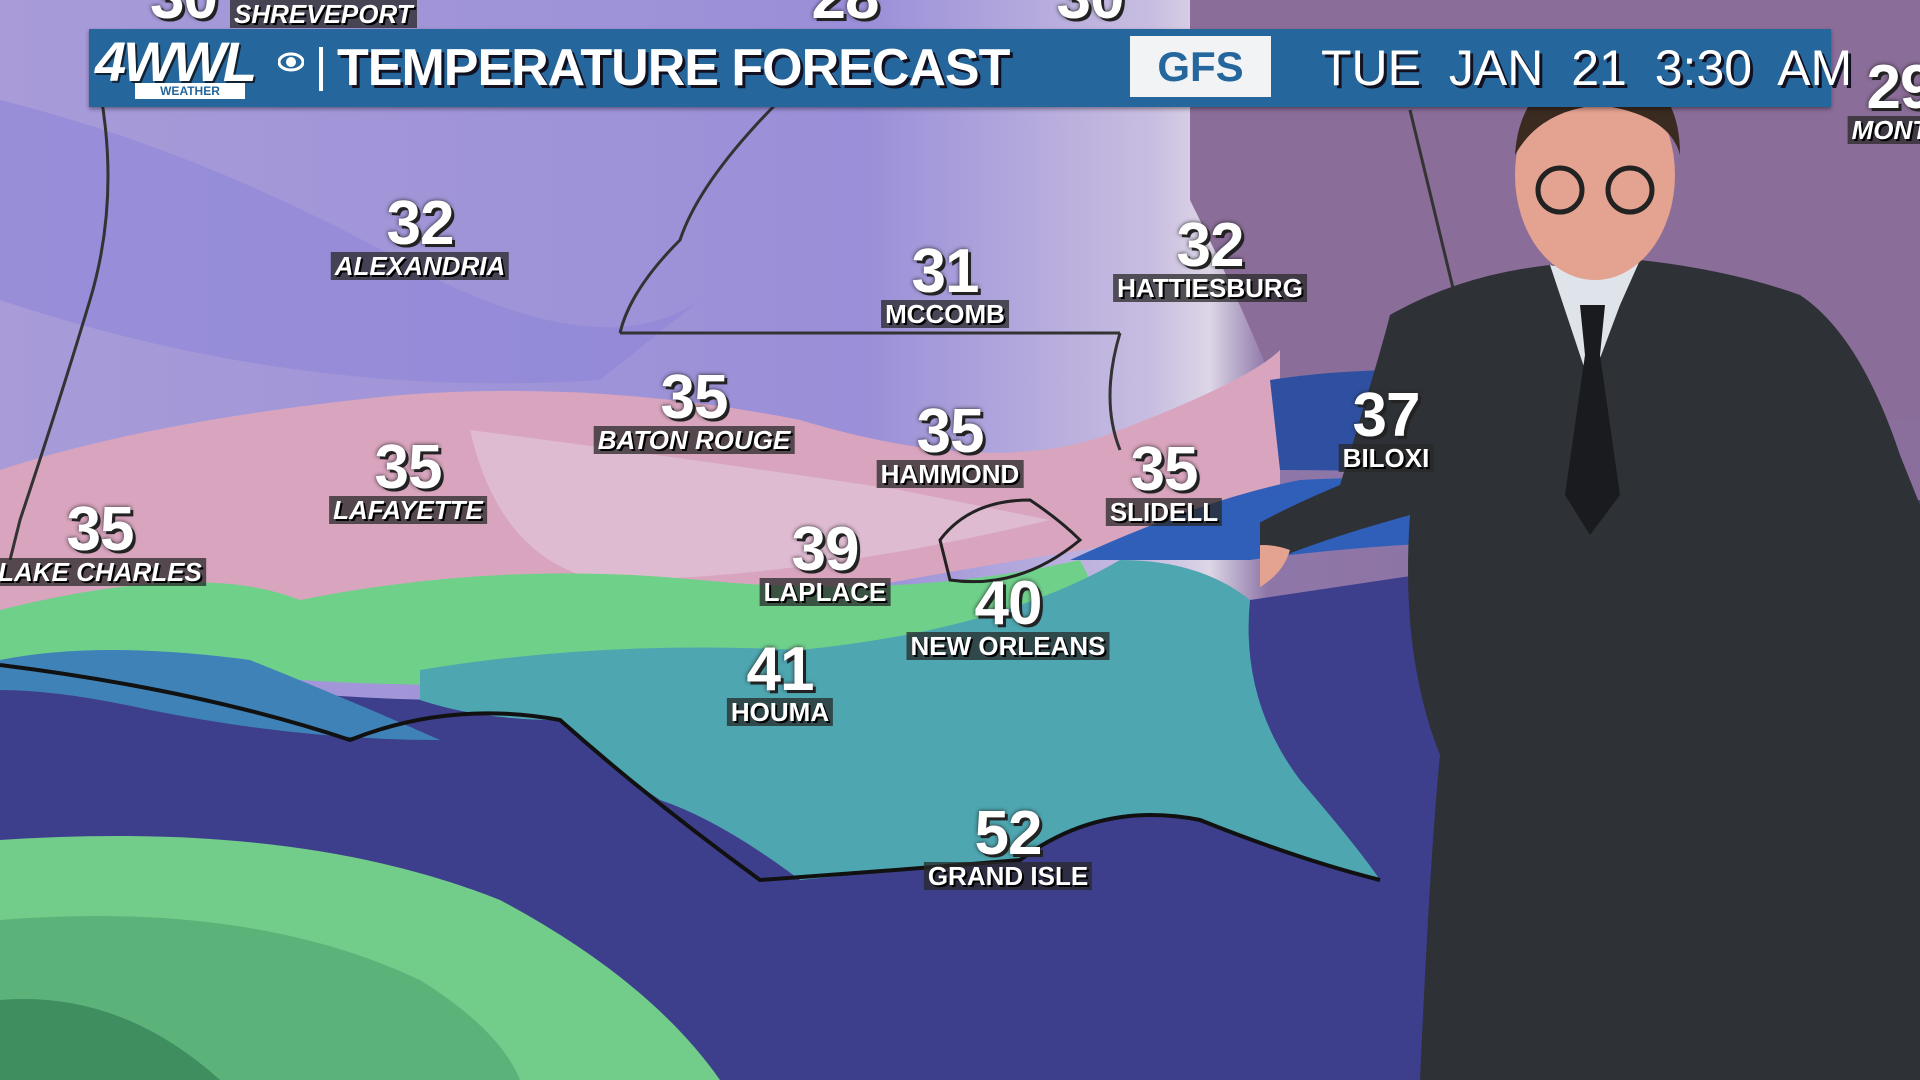  Describe the element at coordinates (1386, 415) in the screenshot. I see `city-temp: 37` at that location.